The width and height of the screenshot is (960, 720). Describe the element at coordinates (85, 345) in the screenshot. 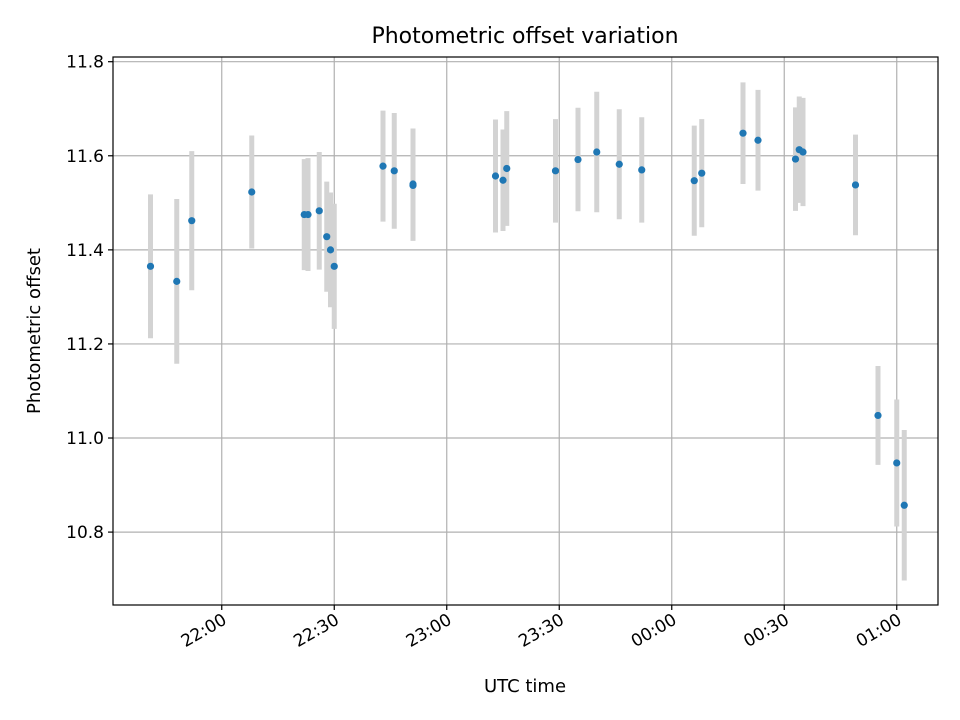

I see `y-tick-label: 11.2` at that location.